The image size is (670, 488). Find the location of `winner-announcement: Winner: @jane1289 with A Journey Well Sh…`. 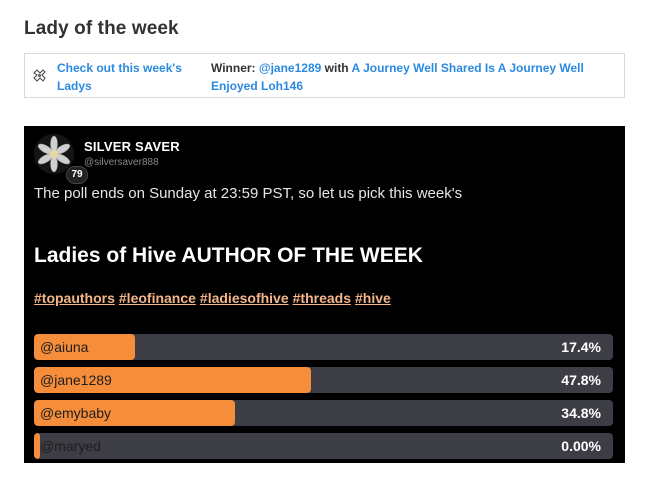

winner-announcement: Winner: @jane1289 with A Journey Well Sh… is located at coordinates (416, 77).